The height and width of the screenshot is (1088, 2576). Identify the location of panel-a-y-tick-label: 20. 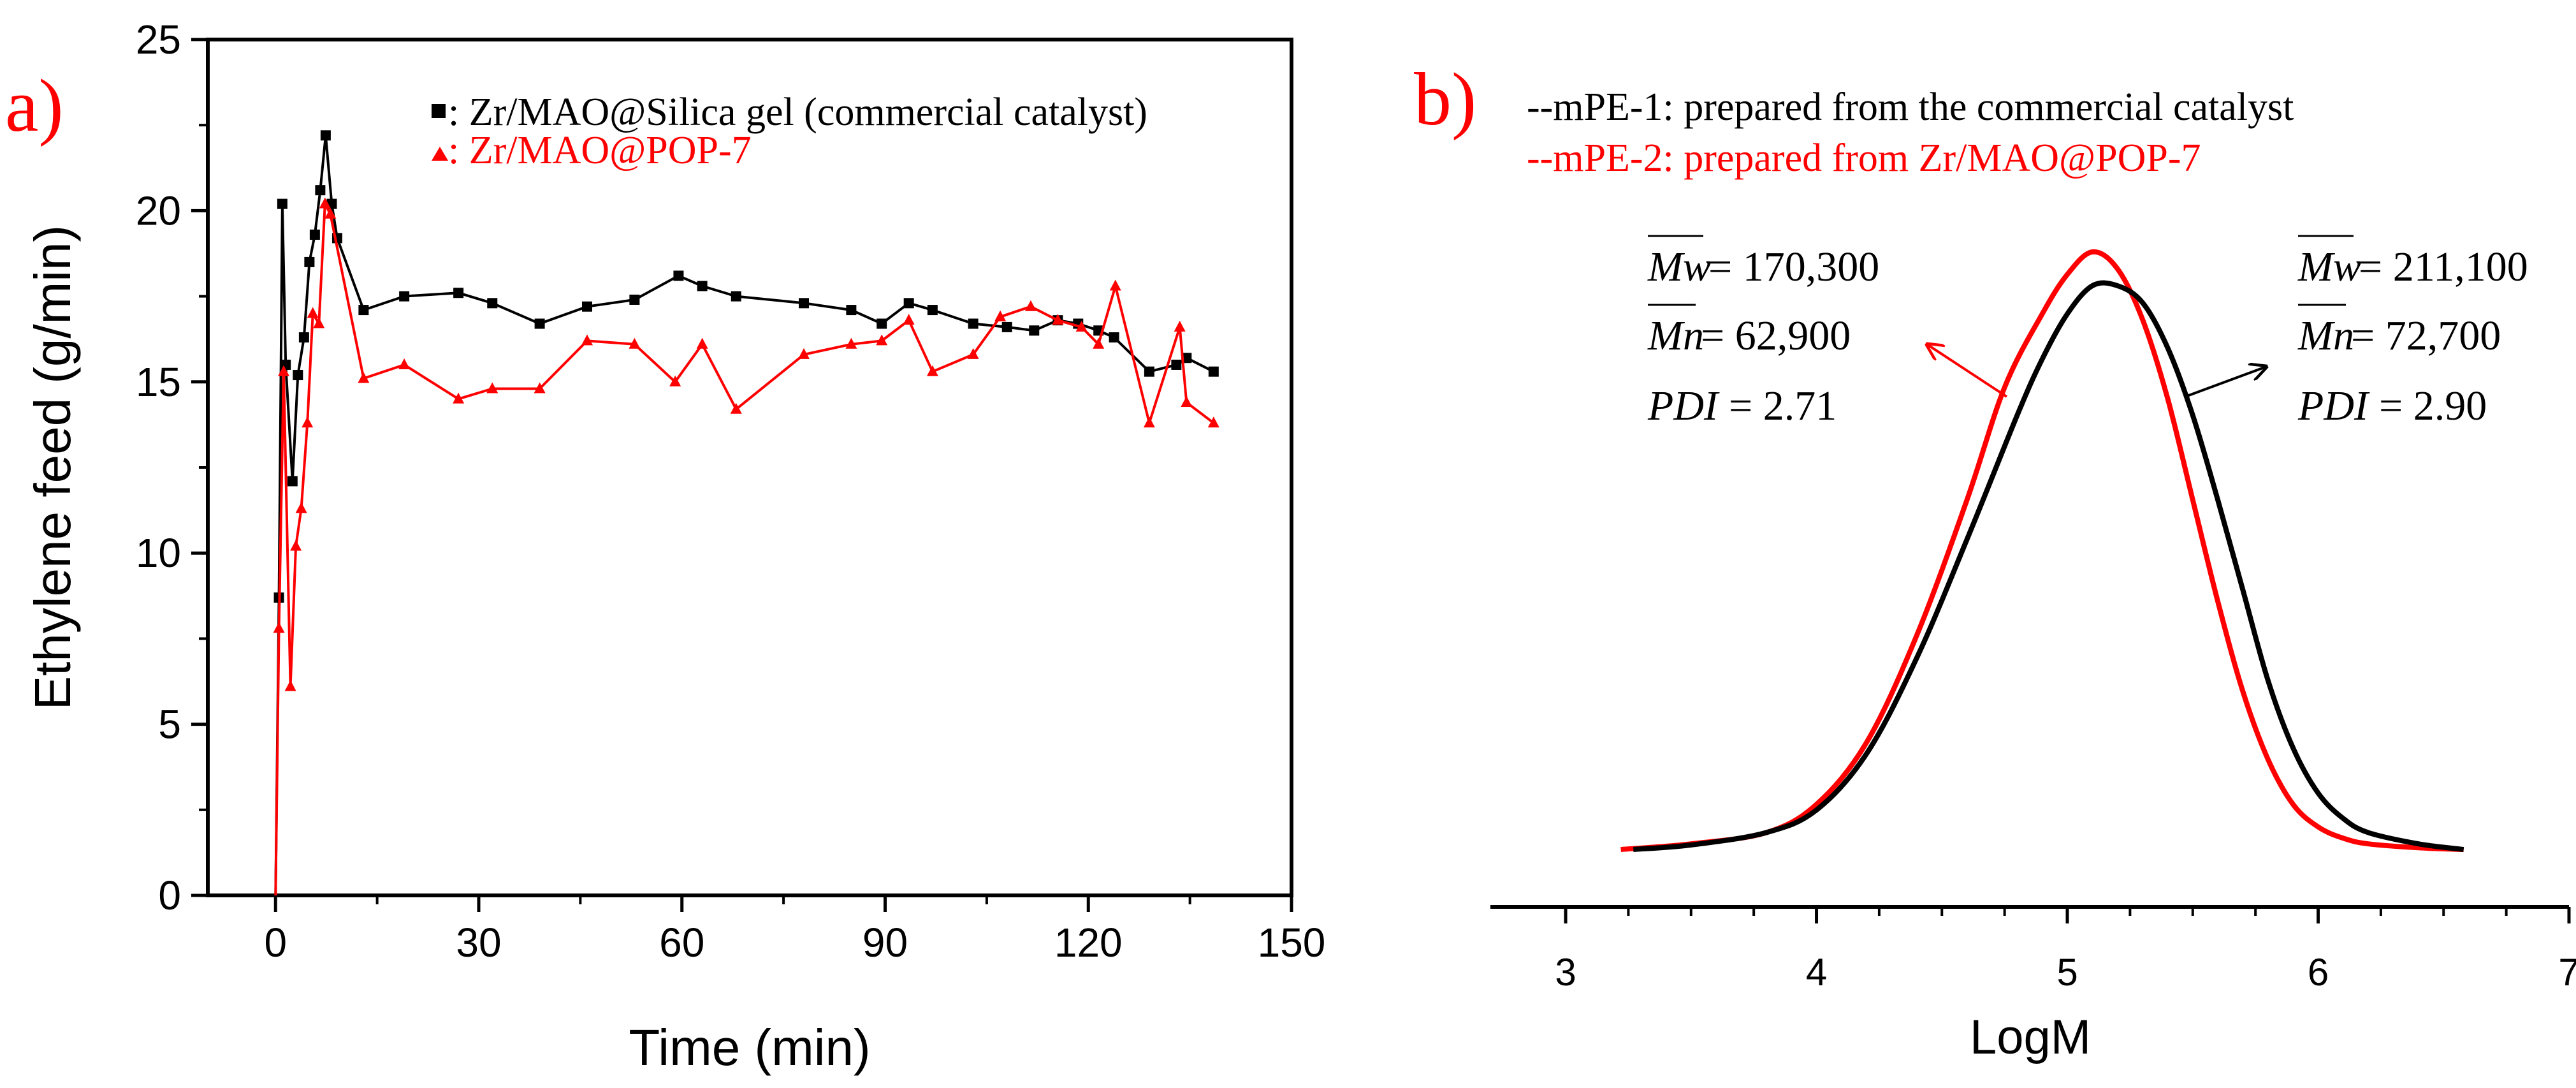
(158, 210).